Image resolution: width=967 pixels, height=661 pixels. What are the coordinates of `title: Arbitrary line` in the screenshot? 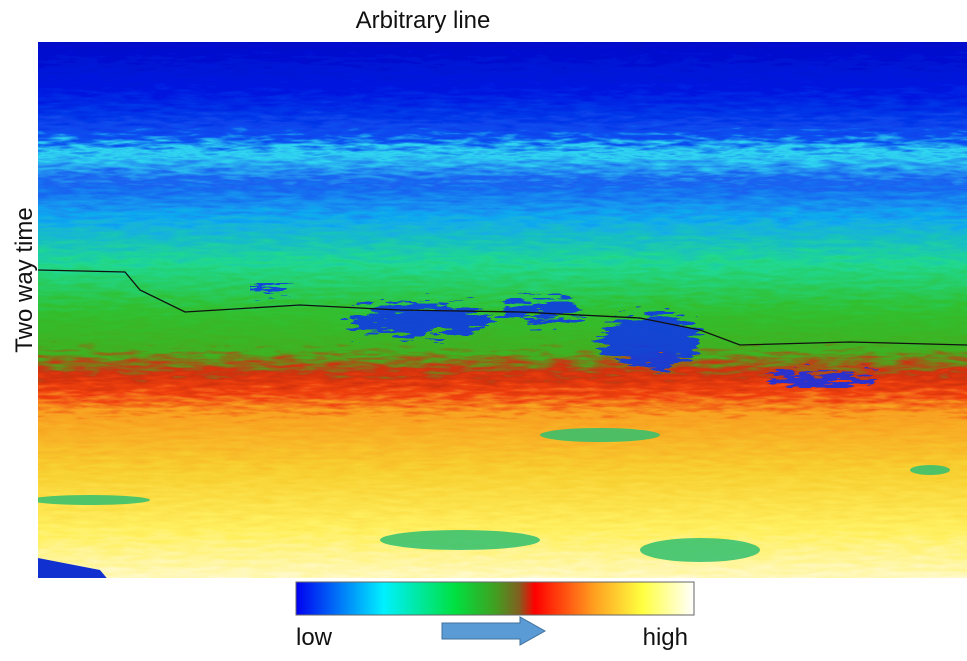 It's located at (423, 20).